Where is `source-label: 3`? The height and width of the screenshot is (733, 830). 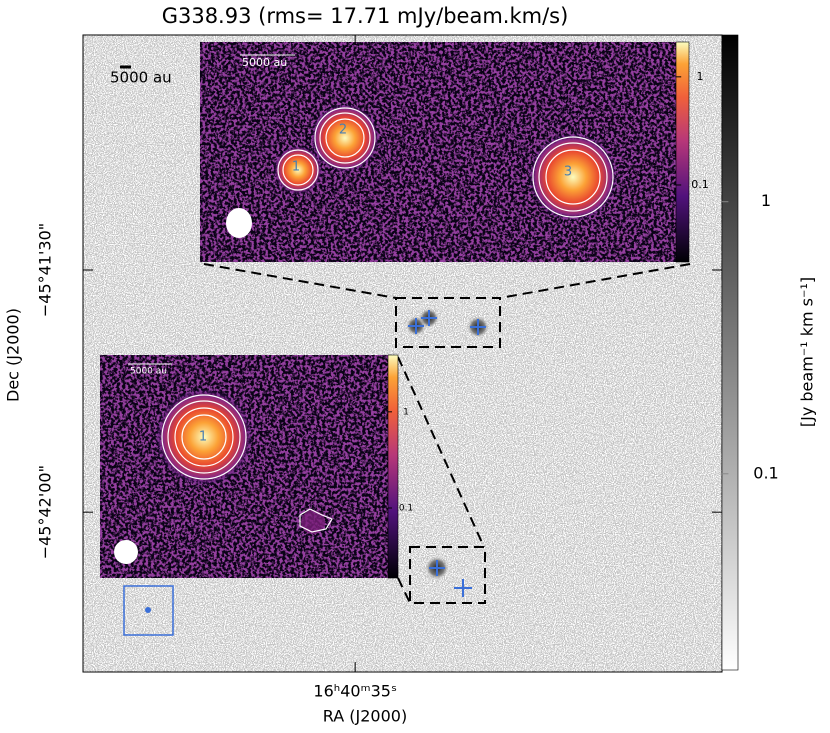
source-label: 3 is located at coordinates (568, 172).